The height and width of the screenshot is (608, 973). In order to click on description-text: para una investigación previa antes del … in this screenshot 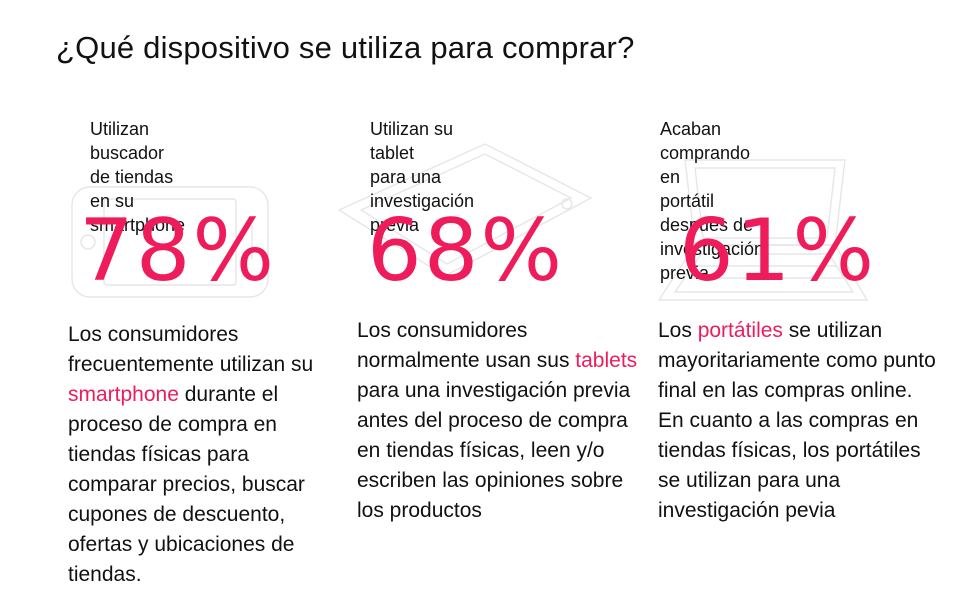, I will do `click(494, 450)`.